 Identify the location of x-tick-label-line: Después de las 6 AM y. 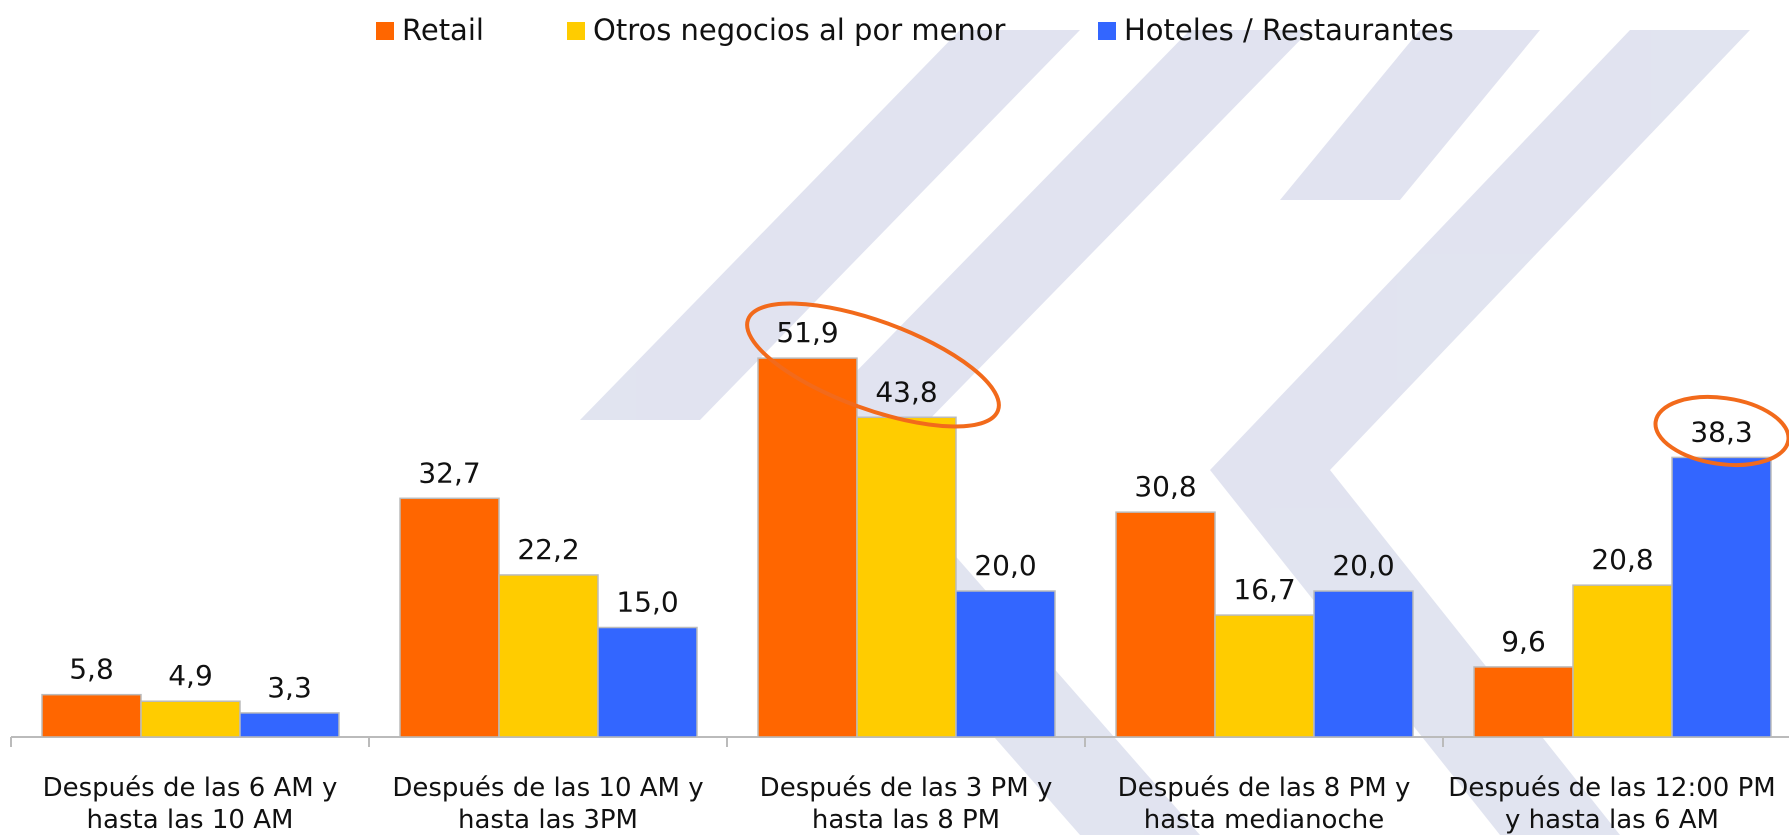
(190, 788).